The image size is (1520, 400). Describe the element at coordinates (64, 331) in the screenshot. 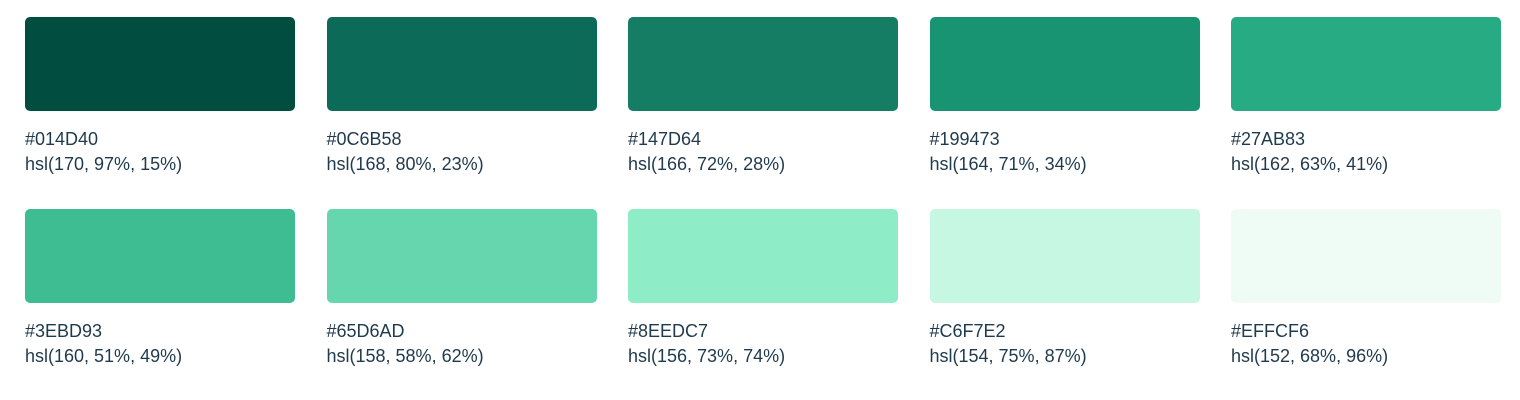

I see `hex-value: #3EBD93` at that location.